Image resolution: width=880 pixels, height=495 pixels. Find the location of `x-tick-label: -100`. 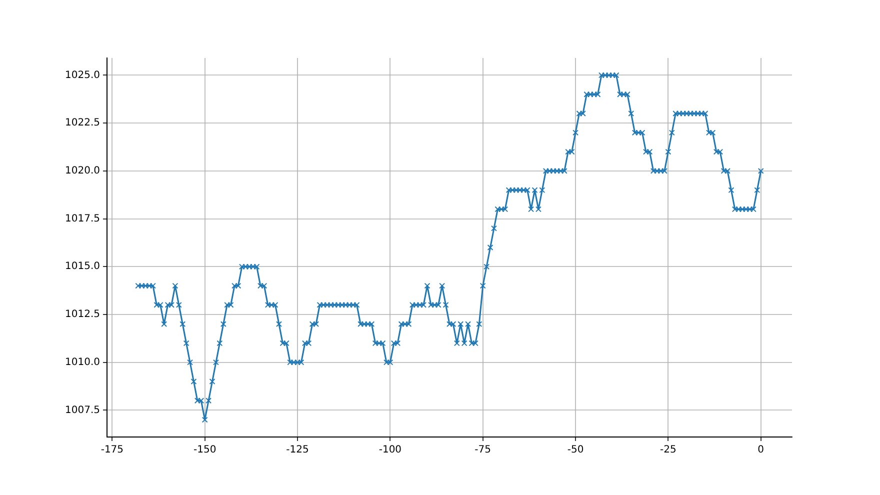

x-tick-label: -100 is located at coordinates (390, 450).